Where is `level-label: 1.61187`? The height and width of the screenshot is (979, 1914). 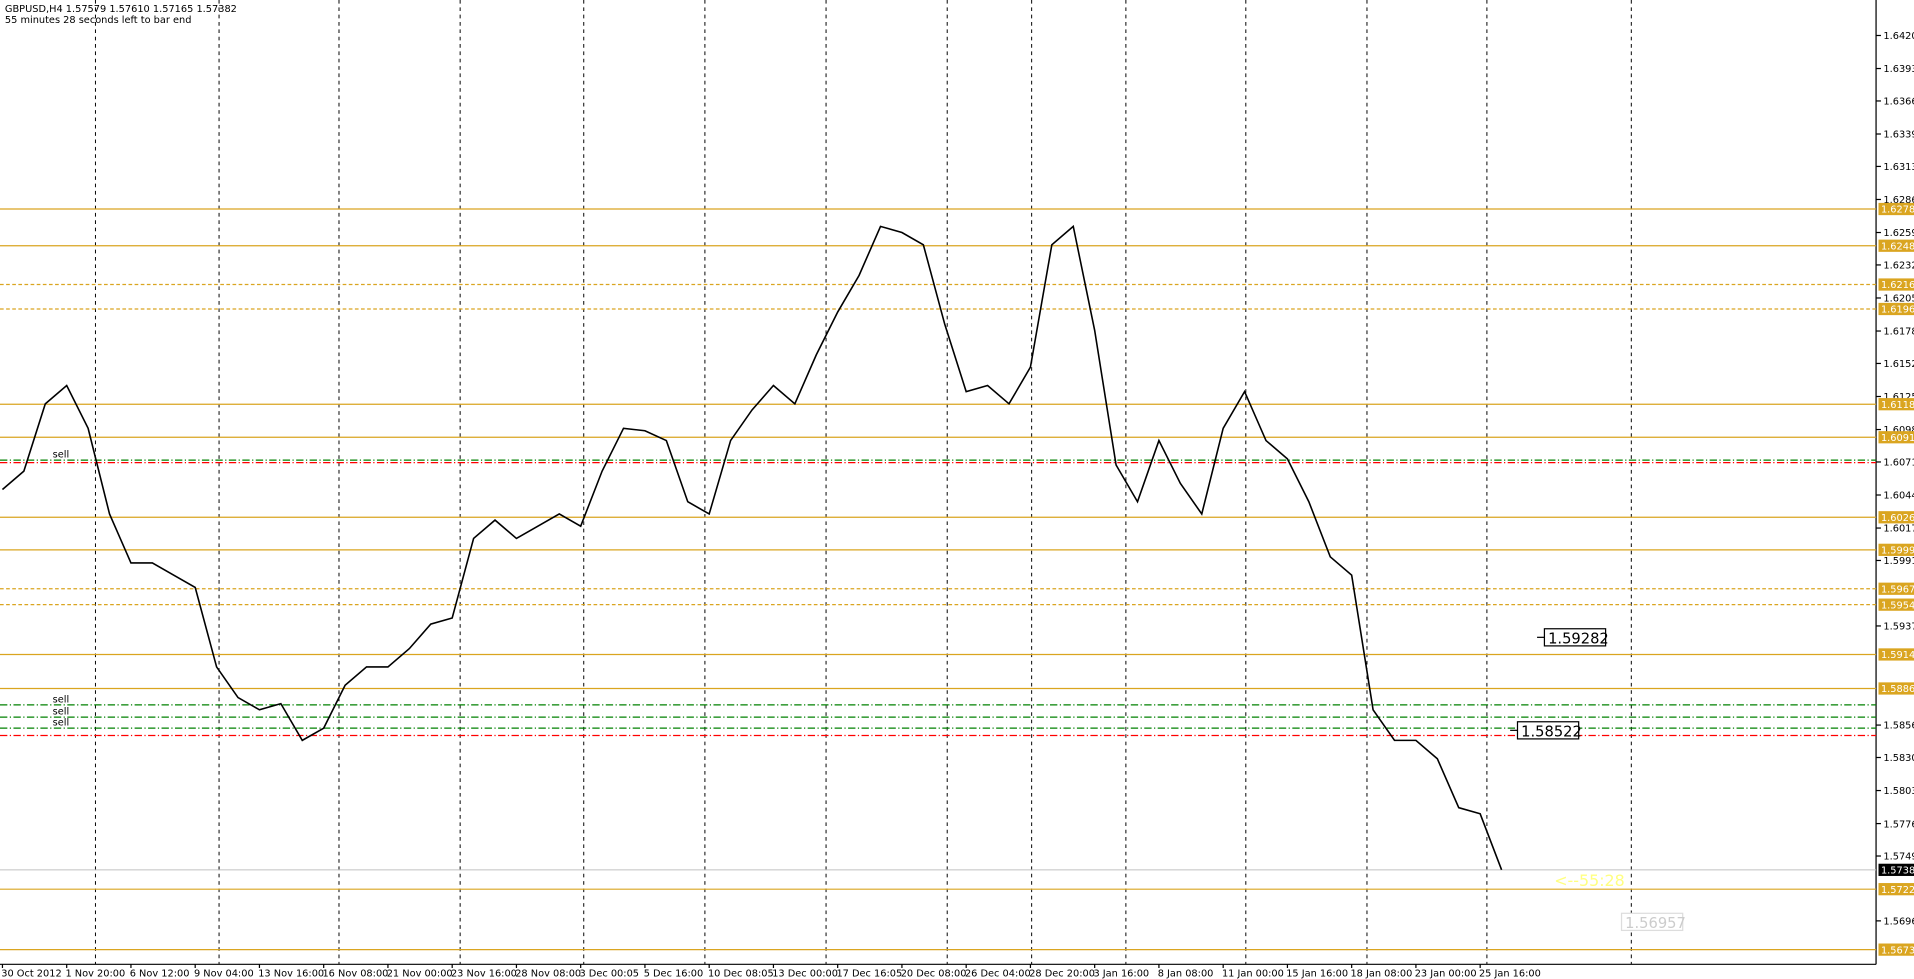
level-label: 1.61187 is located at coordinates (1897, 405).